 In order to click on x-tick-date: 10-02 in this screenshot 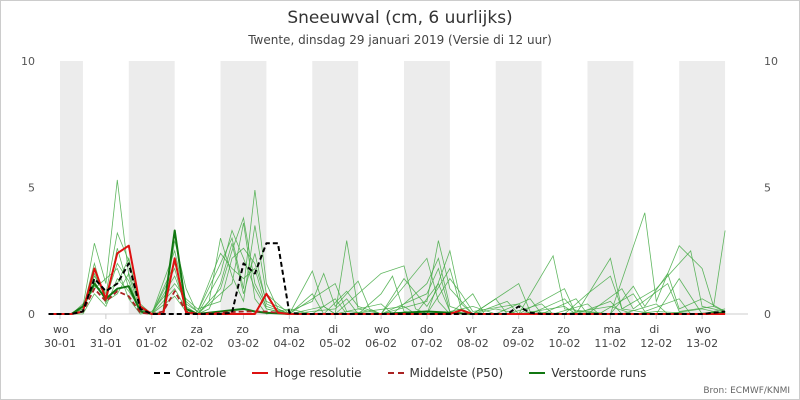, I will do `click(565, 343)`.